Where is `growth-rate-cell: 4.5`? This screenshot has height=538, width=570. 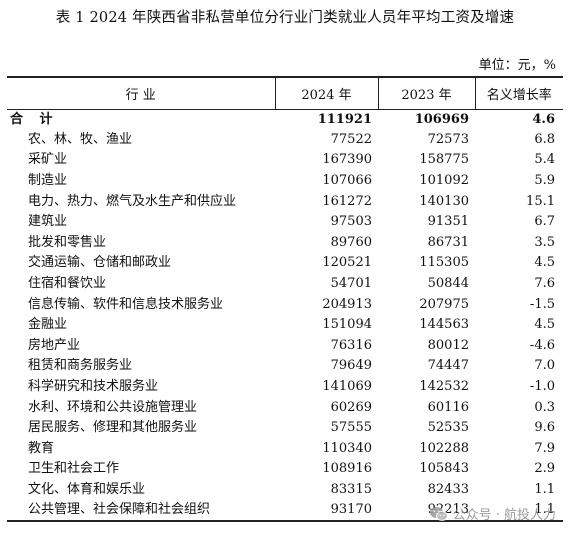
growth-rate-cell: 4.5 is located at coordinates (544, 325).